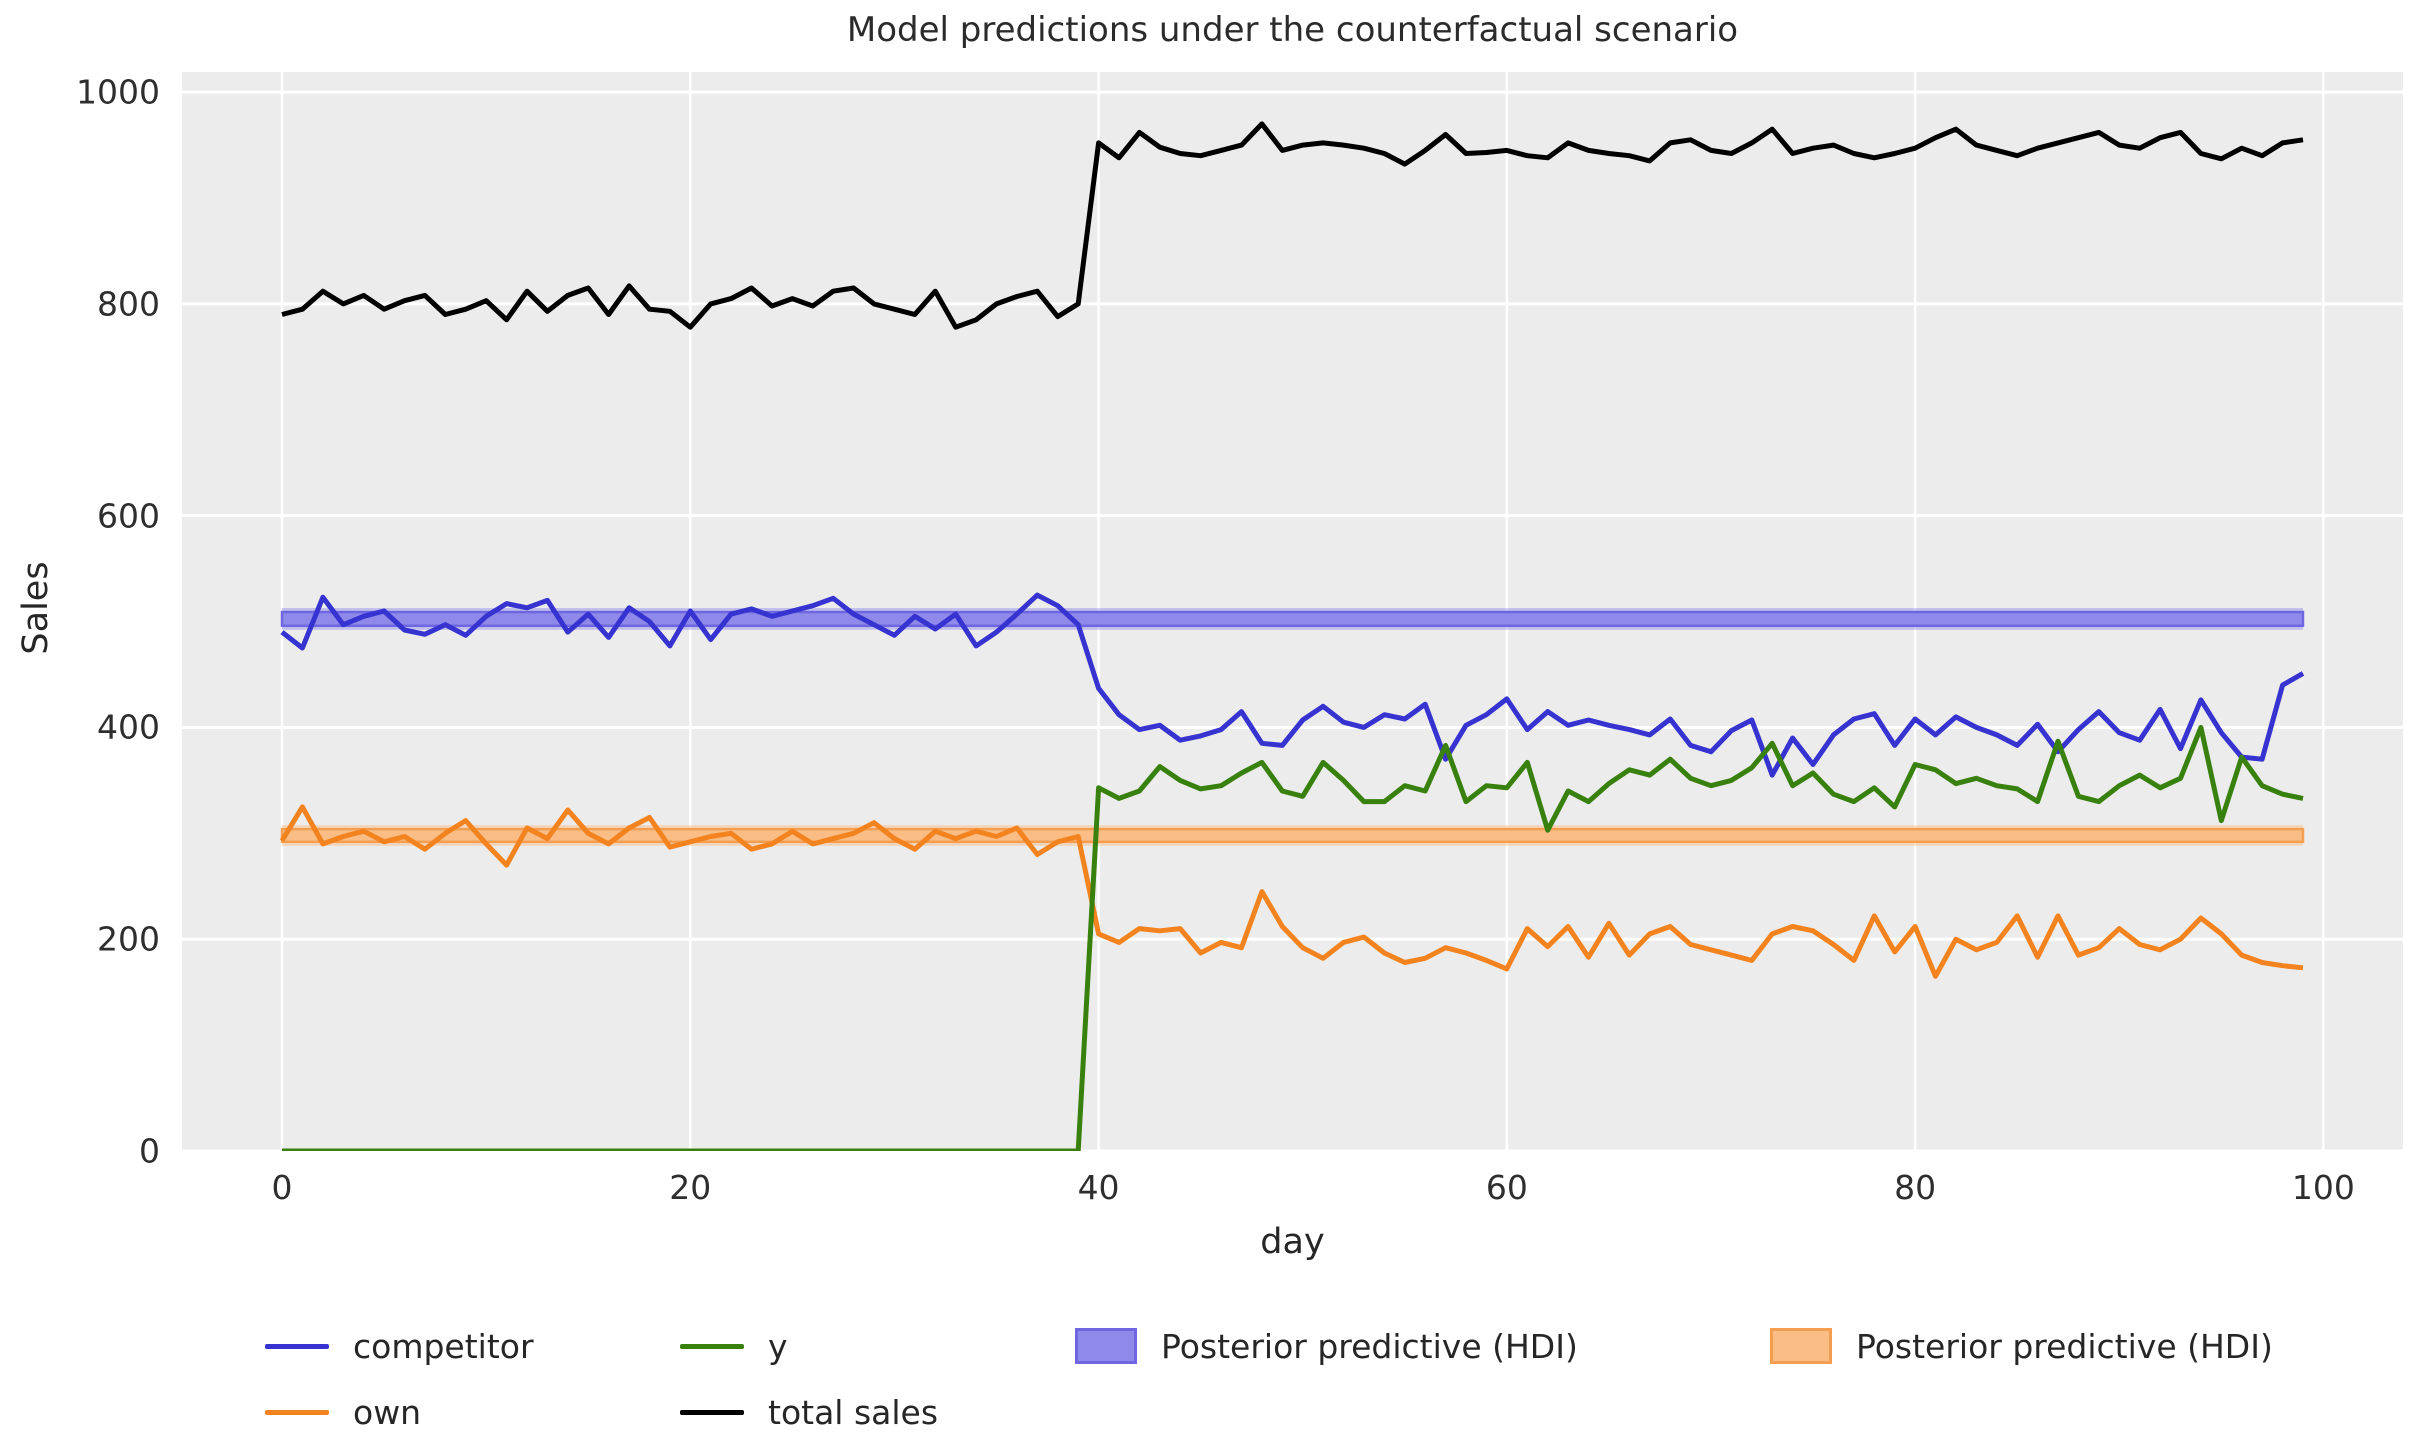 This screenshot has width=2423, height=1432. I want to click on series-line-competitor, so click(1292, 685).